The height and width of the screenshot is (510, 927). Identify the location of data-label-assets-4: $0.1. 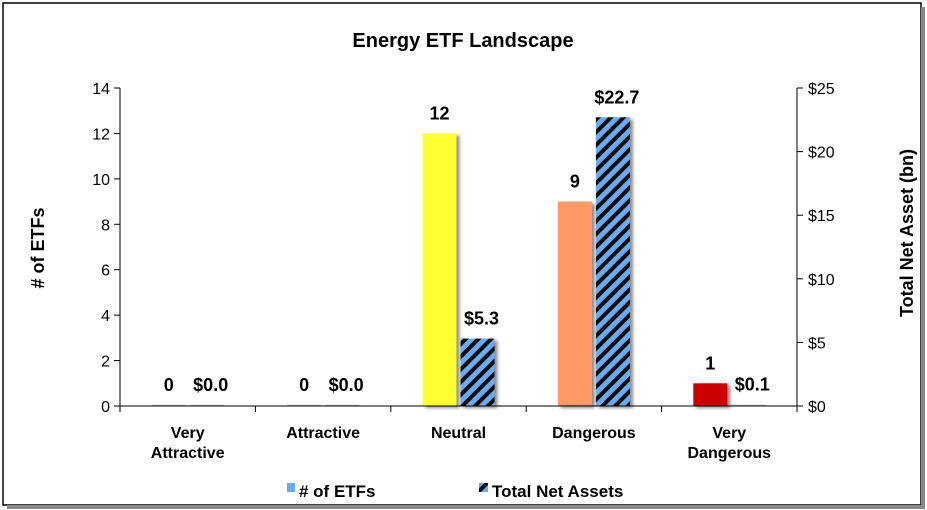
(752, 385).